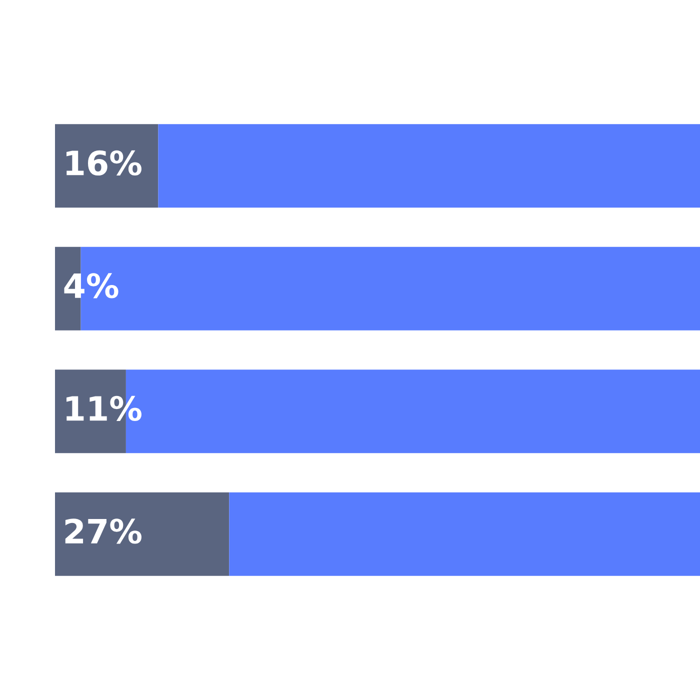 The height and width of the screenshot is (700, 700). I want to click on data-label: 16%, so click(104, 163).